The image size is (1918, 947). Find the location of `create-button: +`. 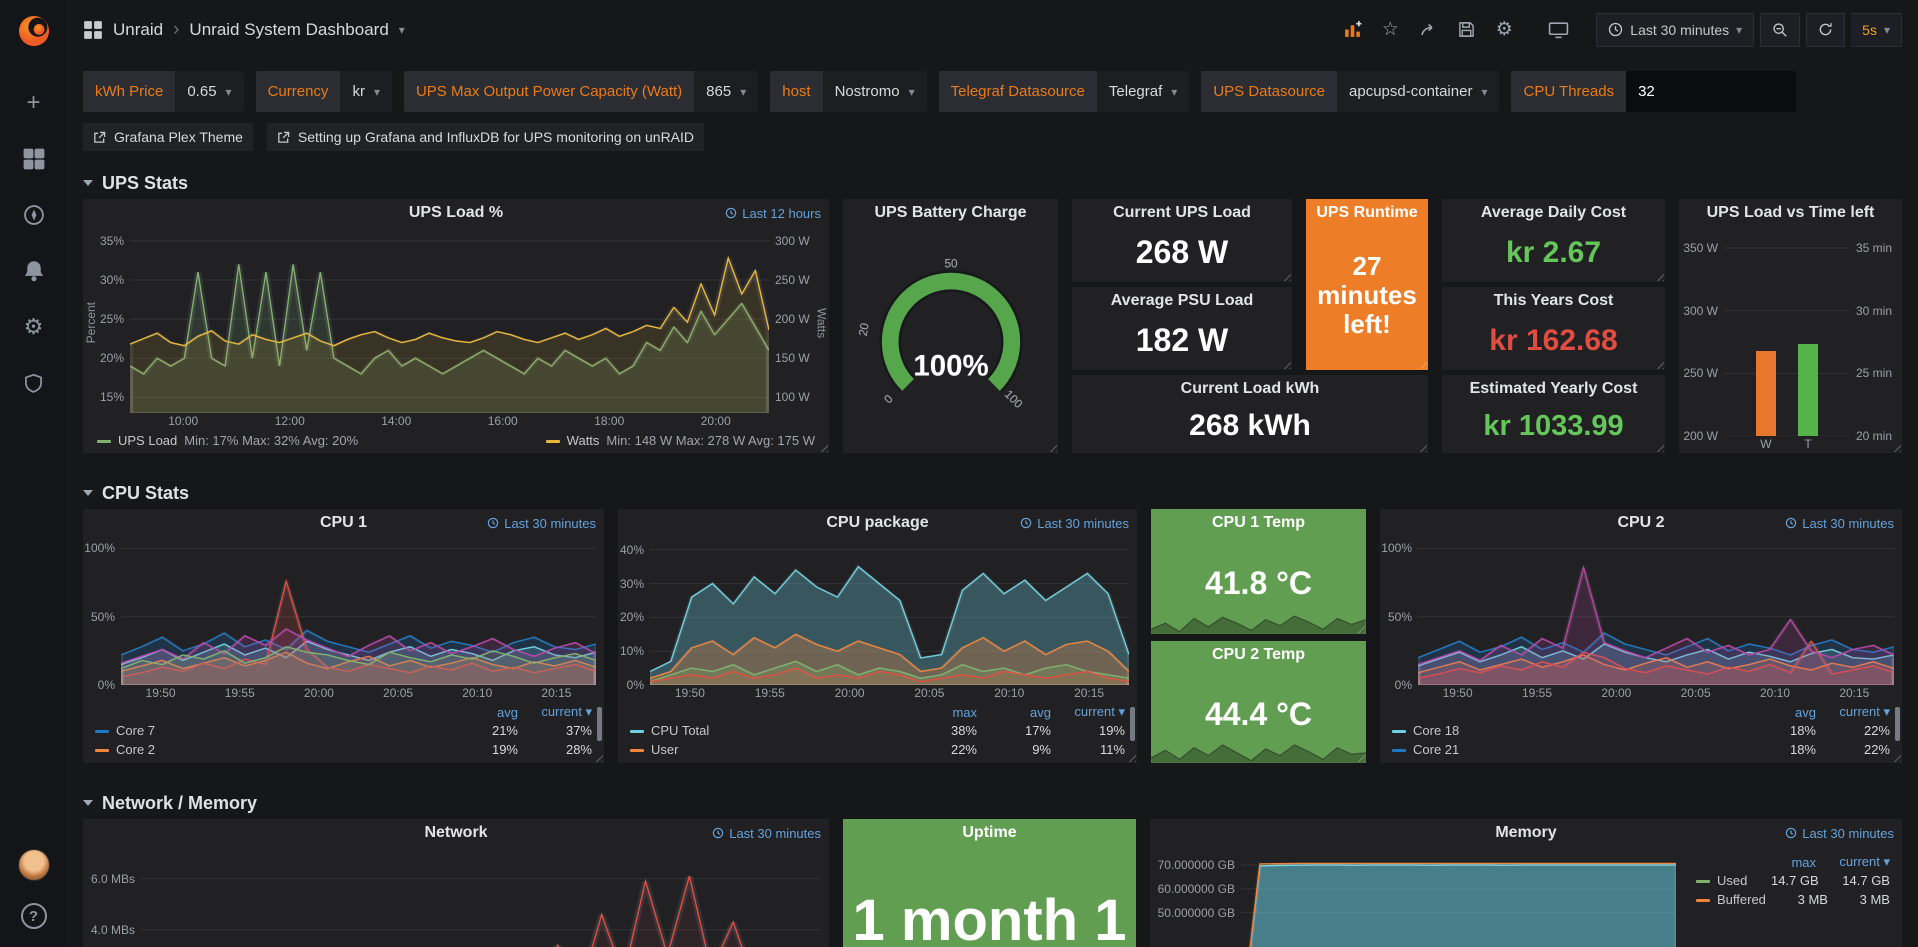

create-button: + is located at coordinates (34, 103).